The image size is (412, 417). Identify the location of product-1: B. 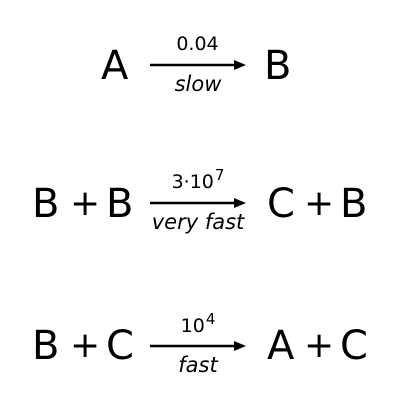
(278, 66).